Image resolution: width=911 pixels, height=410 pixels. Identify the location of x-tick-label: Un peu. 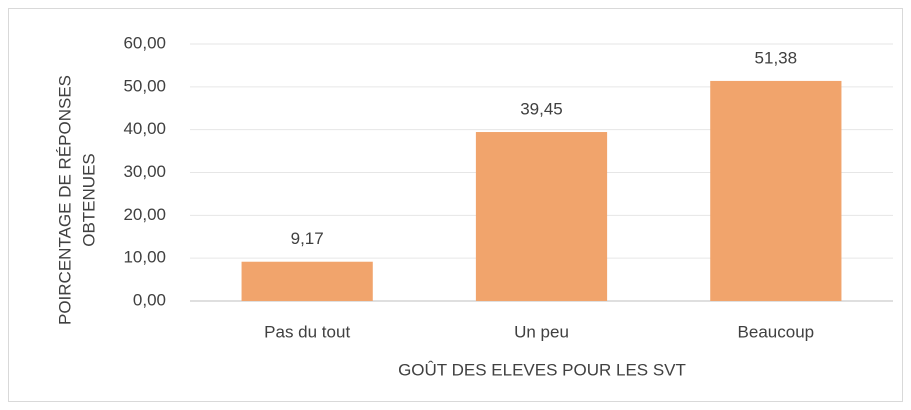
(541, 331).